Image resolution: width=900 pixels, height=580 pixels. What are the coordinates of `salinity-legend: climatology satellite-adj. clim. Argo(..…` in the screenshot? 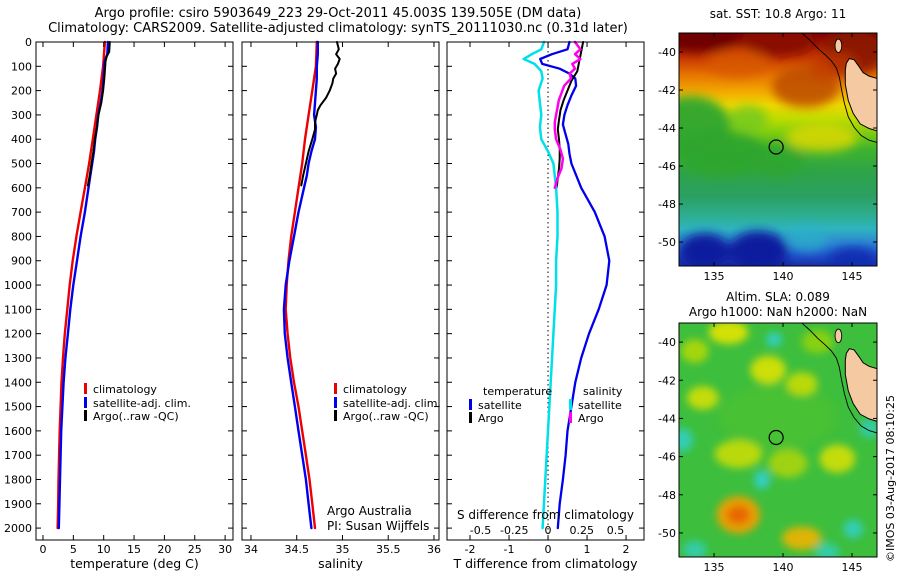 It's located at (387, 403).